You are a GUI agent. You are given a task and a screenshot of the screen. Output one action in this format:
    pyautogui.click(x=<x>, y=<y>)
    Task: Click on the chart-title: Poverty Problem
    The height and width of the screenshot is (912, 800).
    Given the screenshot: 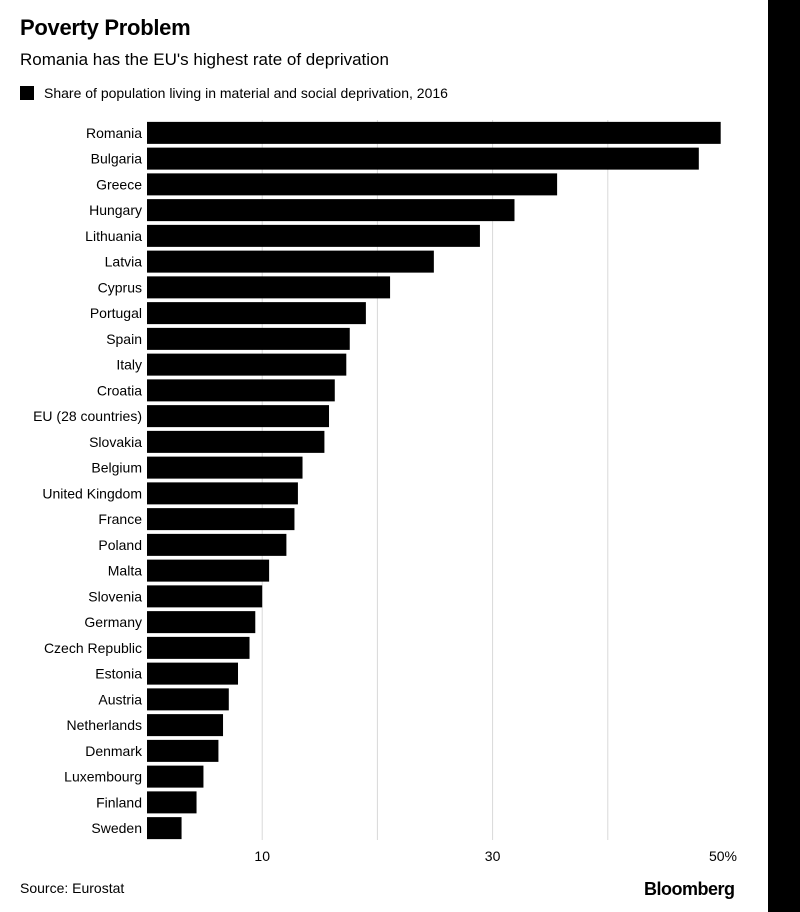 What is the action you would take?
    pyautogui.click(x=105, y=27)
    